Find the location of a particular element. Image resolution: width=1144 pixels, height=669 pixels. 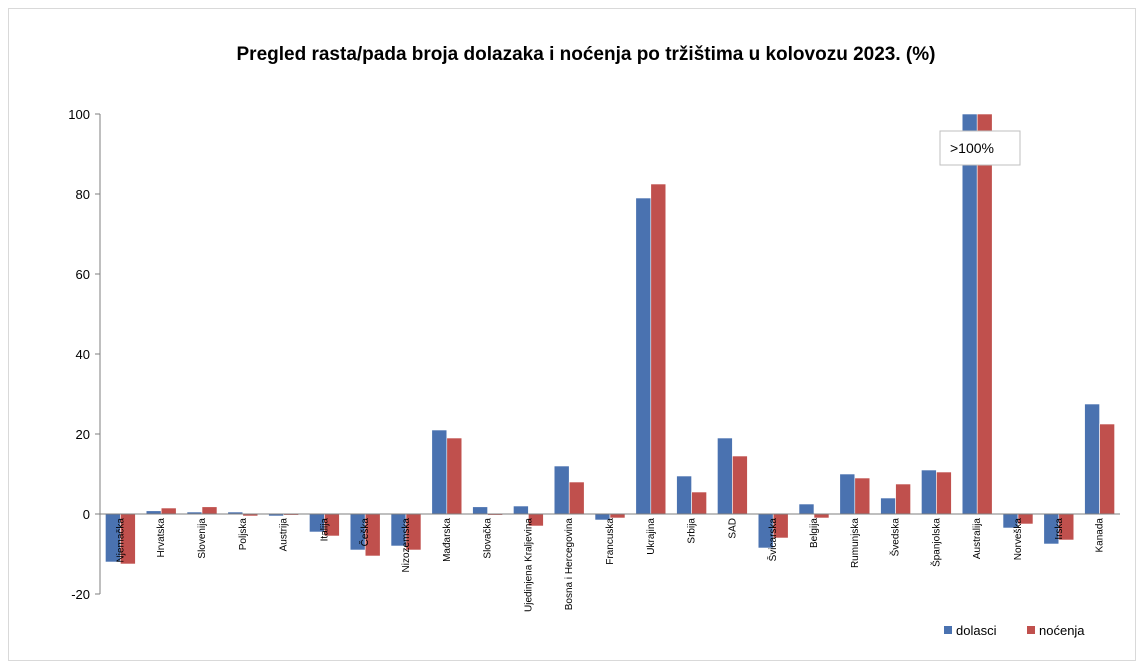

x-tick-label: Švicarska is located at coordinates (772, 540).